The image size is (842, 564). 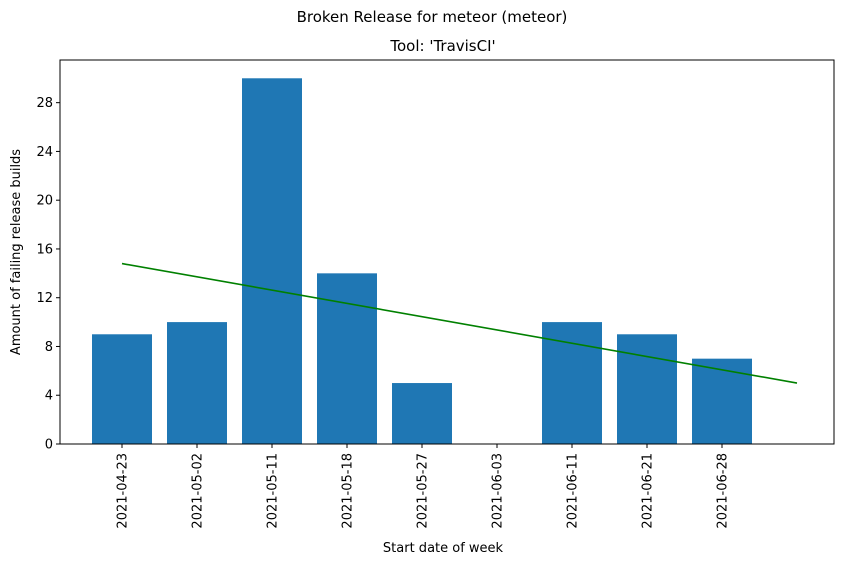 What do you see at coordinates (723, 491) in the screenshot?
I see `x-tick-label: 2021-06-28` at bounding box center [723, 491].